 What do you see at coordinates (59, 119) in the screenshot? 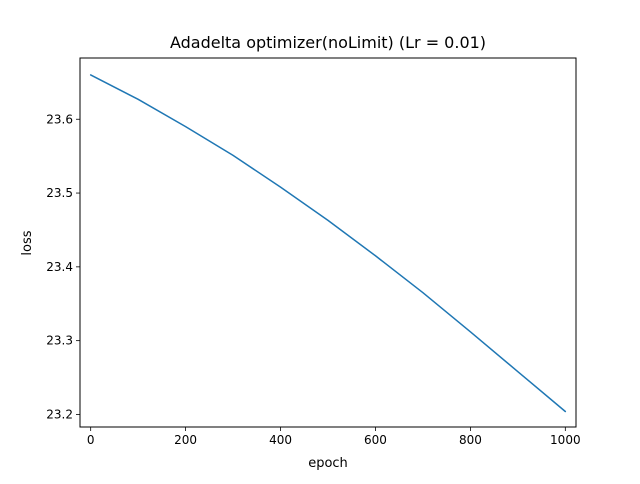
I see `y-tick-label: 23.6` at bounding box center [59, 119].